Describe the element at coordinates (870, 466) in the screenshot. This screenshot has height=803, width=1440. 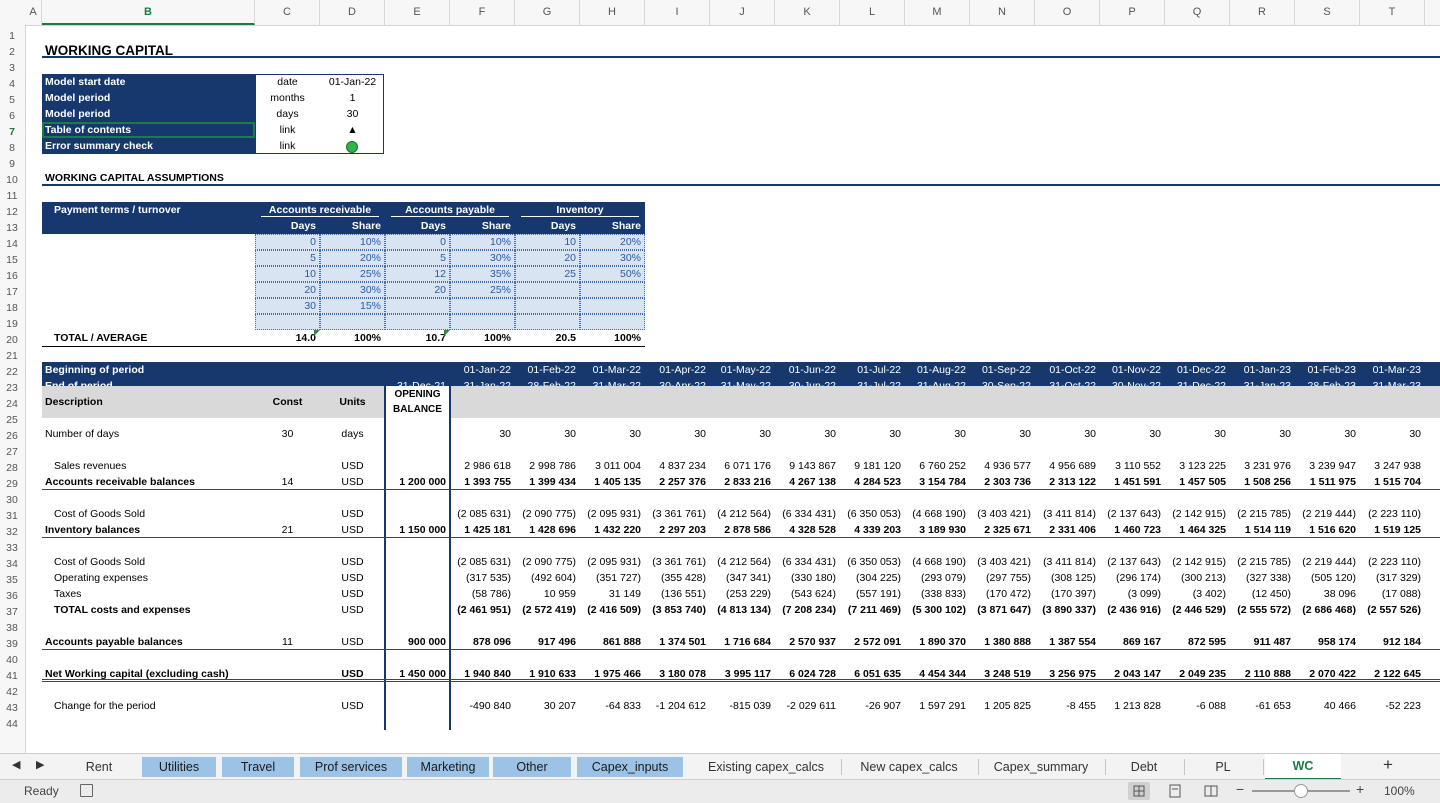
I see `calc-row-value: 9 181 120` at that location.